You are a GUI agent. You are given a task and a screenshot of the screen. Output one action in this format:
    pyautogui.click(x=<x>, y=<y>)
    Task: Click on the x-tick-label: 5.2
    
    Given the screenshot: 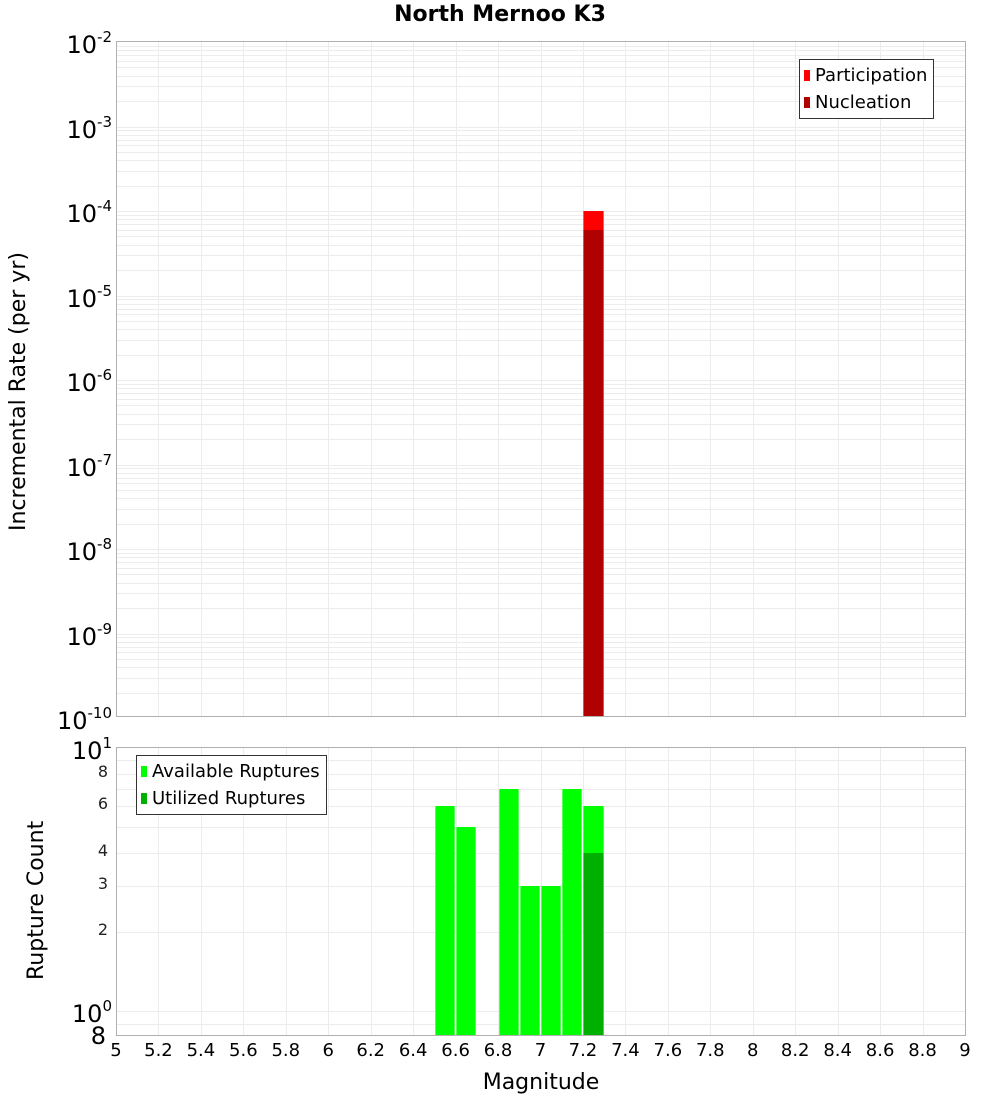 What is the action you would take?
    pyautogui.click(x=158, y=1050)
    